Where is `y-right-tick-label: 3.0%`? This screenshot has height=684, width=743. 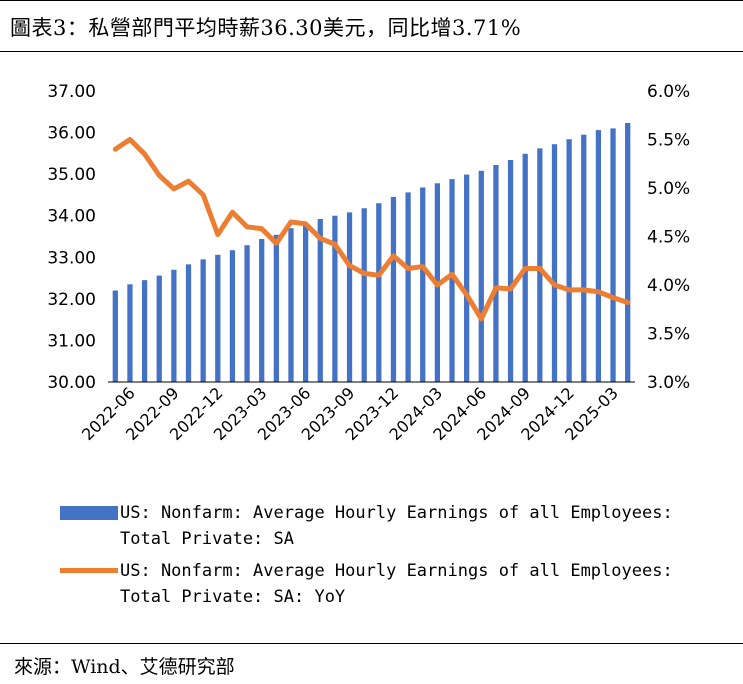 y-right-tick-label: 3.0% is located at coordinates (668, 383).